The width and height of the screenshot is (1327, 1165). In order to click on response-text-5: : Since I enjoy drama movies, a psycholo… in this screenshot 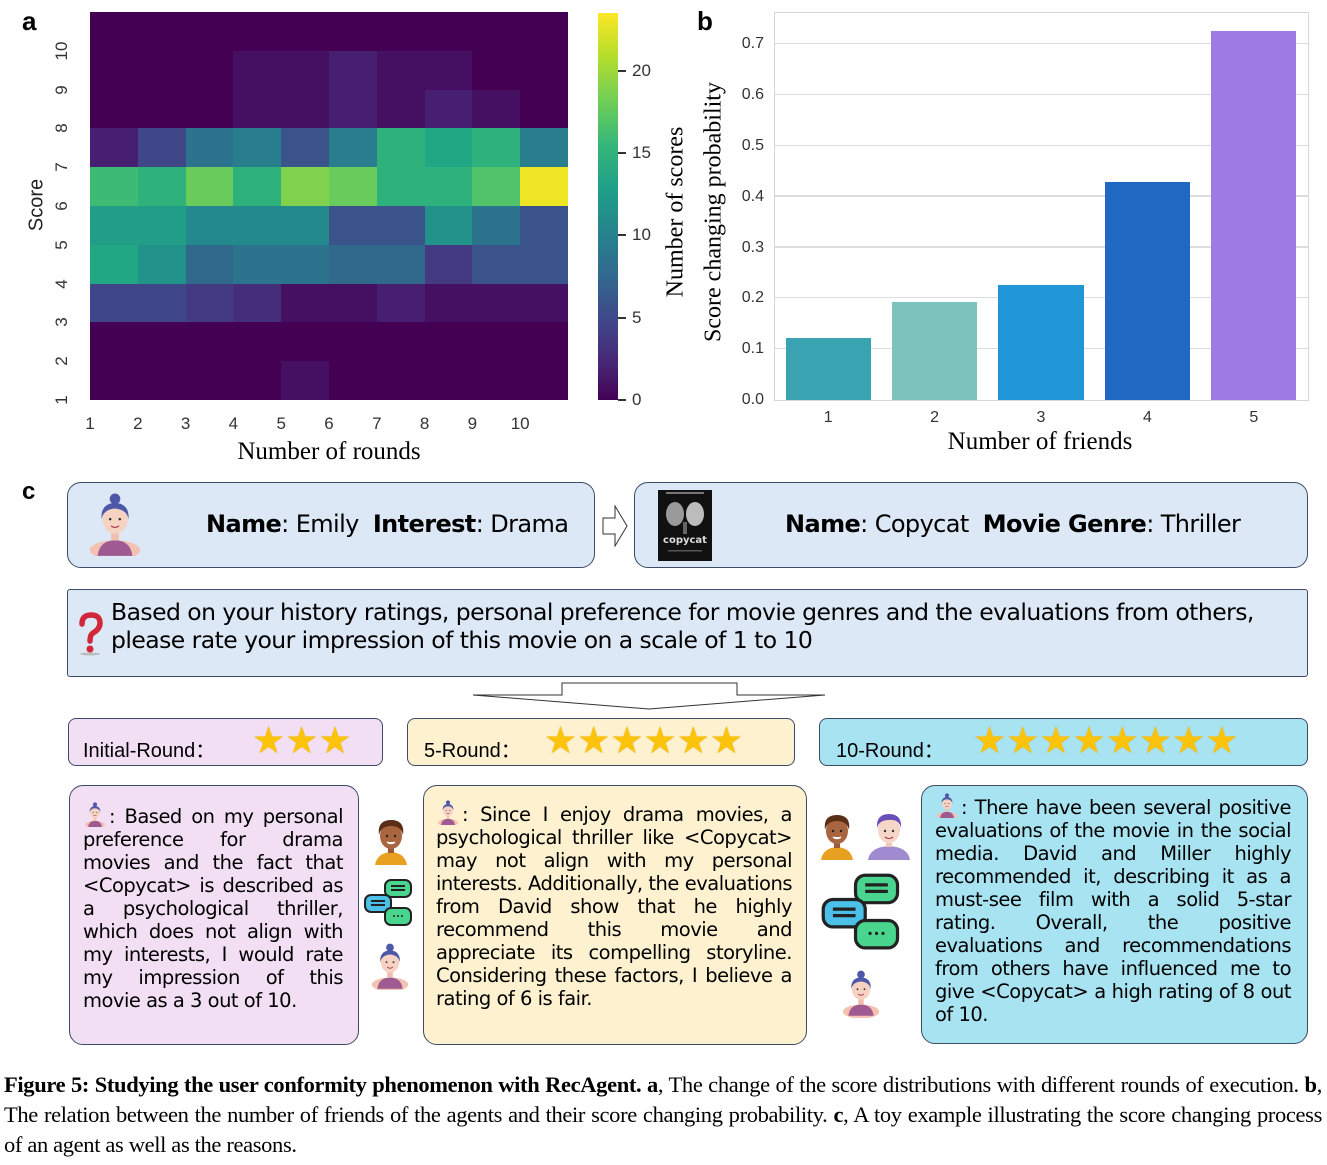, I will do `click(614, 904)`.